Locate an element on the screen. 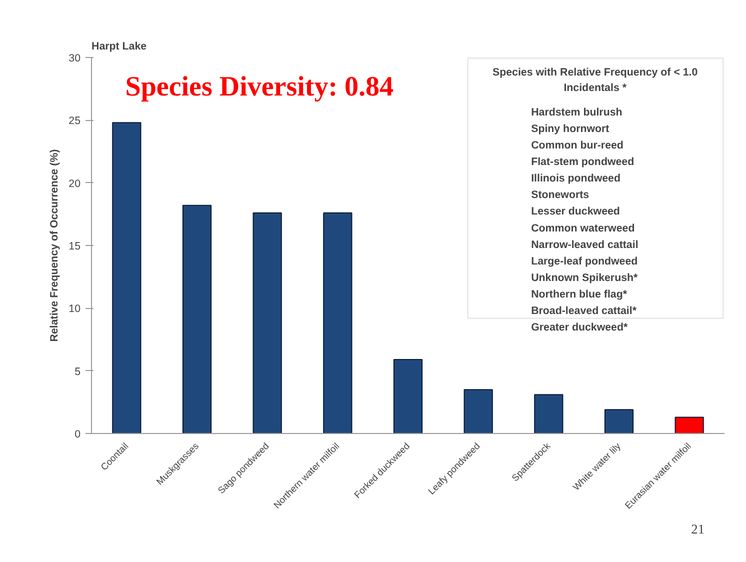 The image size is (746, 562). text: Hardstem bulrush Spiny hornwort Common bur-reed Flat-stem pondweed Illinois pondweed Stoneworts Lesser duckweed Common waterweed Narrow-leaved cattail Large-leaf pondweed Unknown Spikerush* Northern blue flag* Broad-leaved cattail* Greater duckweed* is located at coordinates (584, 220).